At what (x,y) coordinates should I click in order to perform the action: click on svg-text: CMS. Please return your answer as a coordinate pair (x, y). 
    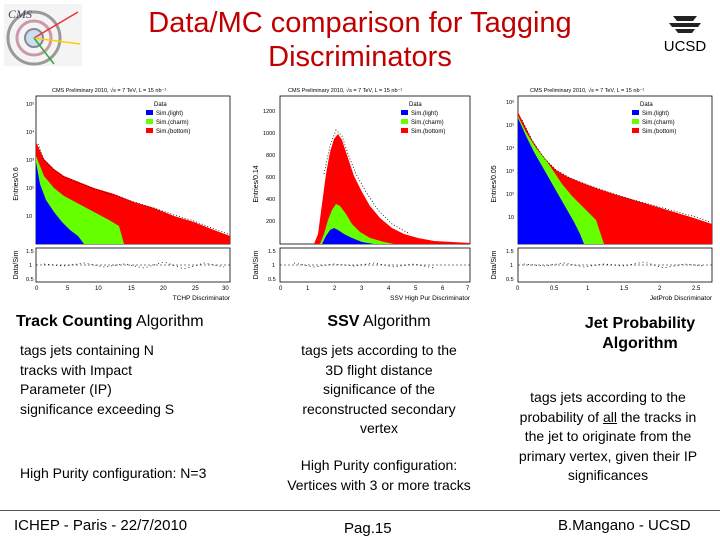
    Looking at the image, I should click on (20, 14).